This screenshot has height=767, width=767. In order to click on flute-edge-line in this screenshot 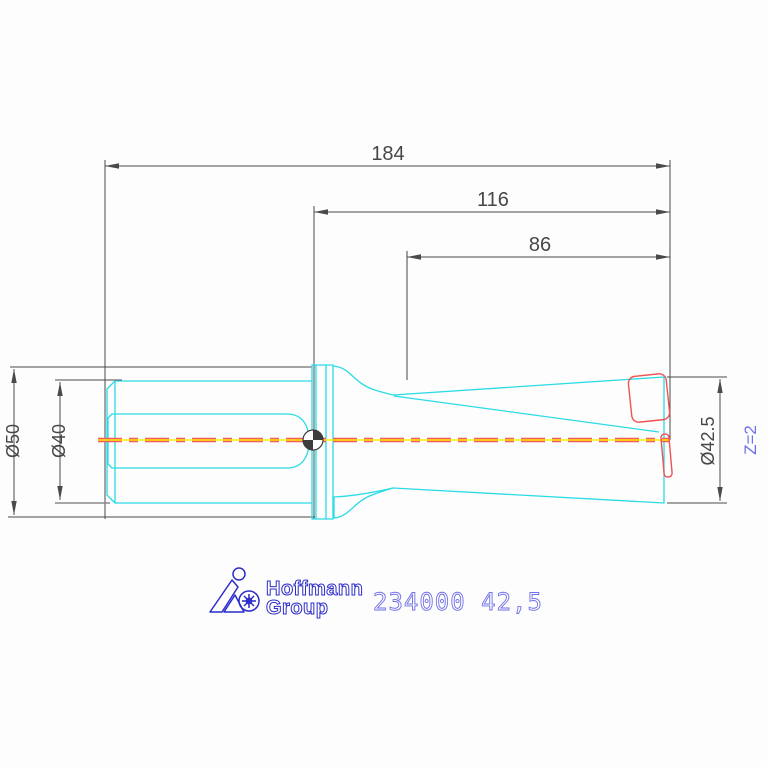, I will do `click(526, 414)`.